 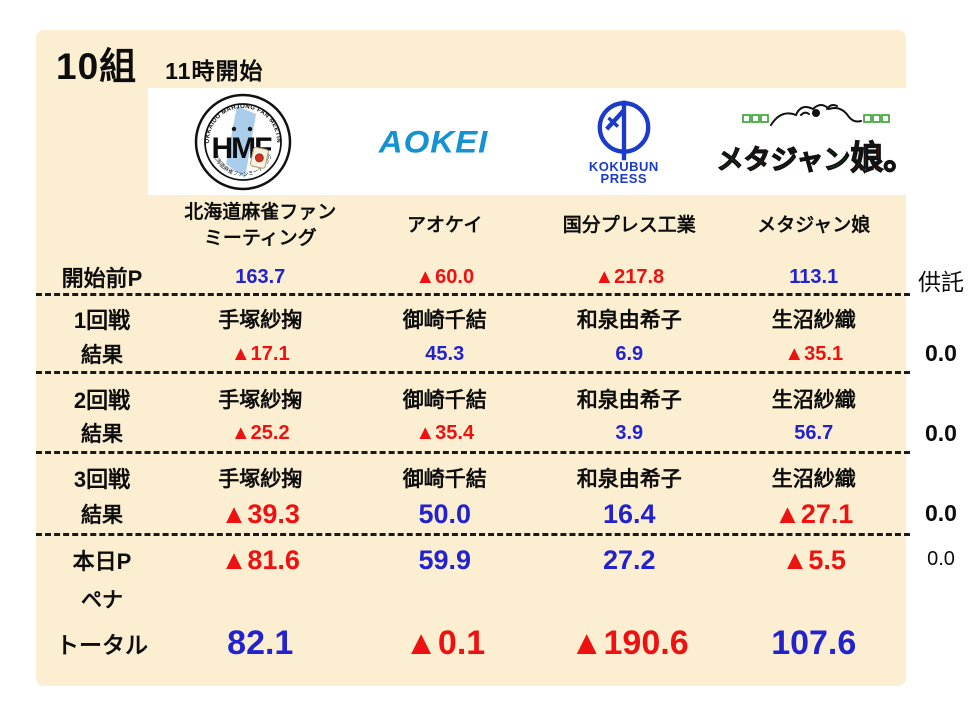 I want to click on score-cell: ▲190.6, so click(x=629, y=642).